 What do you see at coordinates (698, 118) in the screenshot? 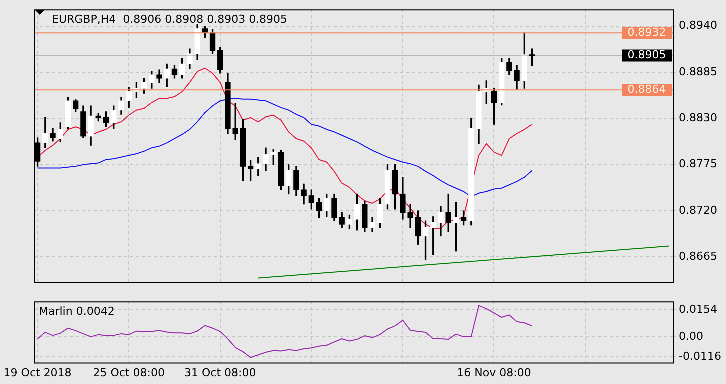
I see `y-tick-label: 0.8830` at bounding box center [698, 118].